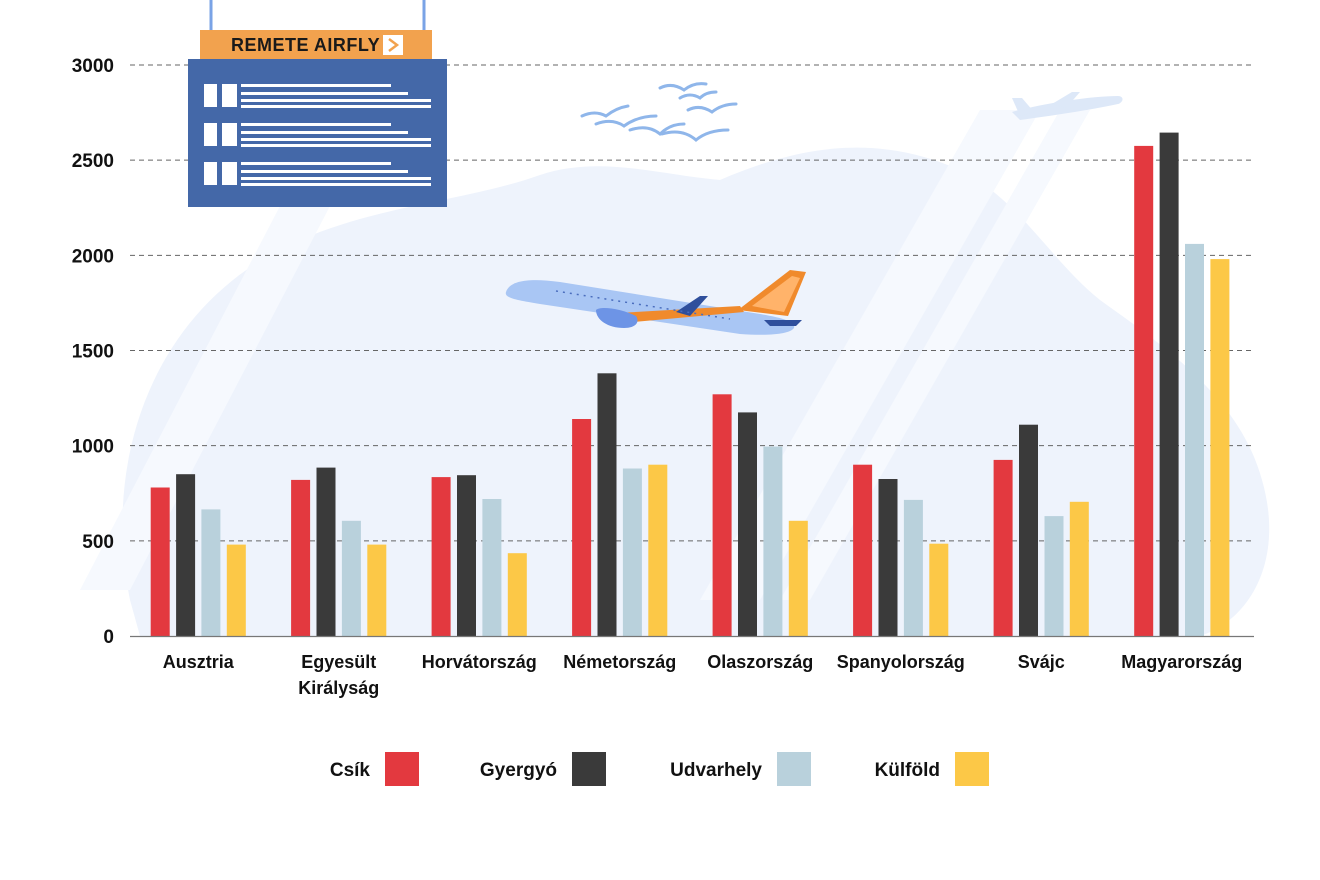  What do you see at coordinates (108, 637) in the screenshot?
I see `y-tick-label: 0` at bounding box center [108, 637].